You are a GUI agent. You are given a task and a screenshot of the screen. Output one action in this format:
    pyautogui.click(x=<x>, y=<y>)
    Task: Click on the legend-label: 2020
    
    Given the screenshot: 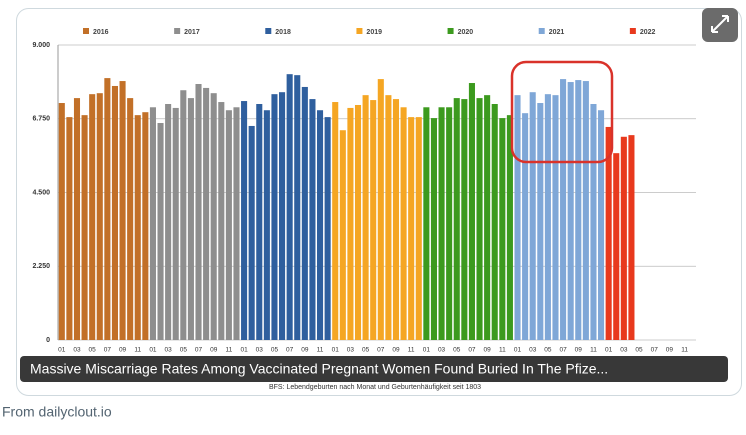 What is the action you would take?
    pyautogui.click(x=466, y=32)
    